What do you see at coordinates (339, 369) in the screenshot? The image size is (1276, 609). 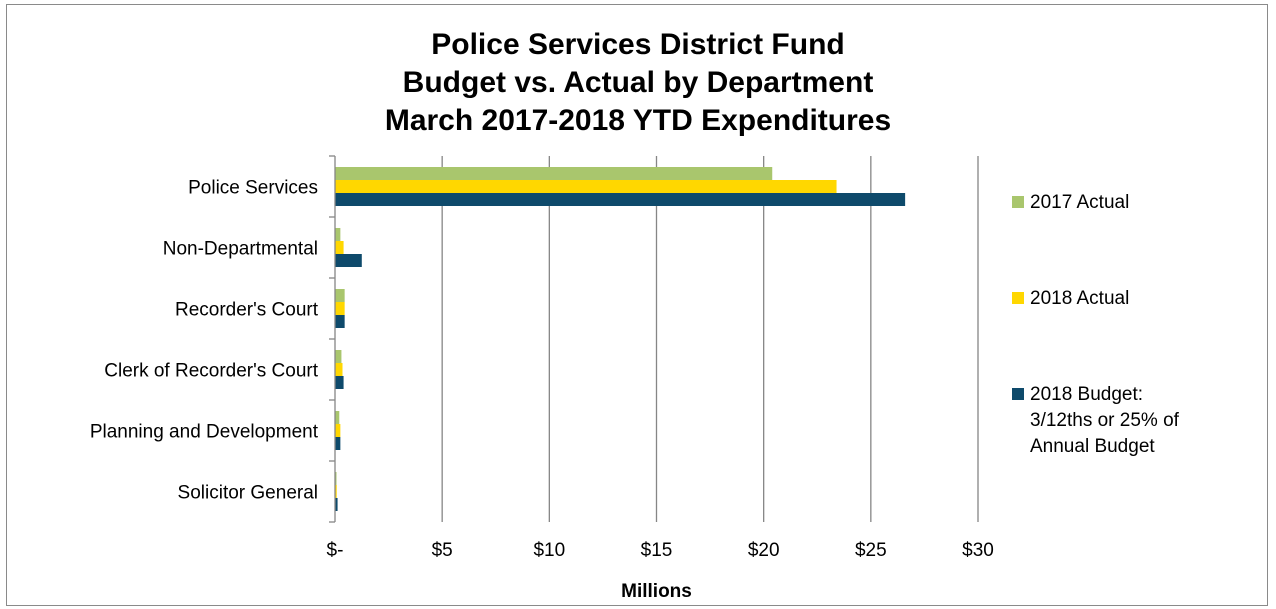 I see `bar-clerk-of-recorder-s-court-2018-actual` at bounding box center [339, 369].